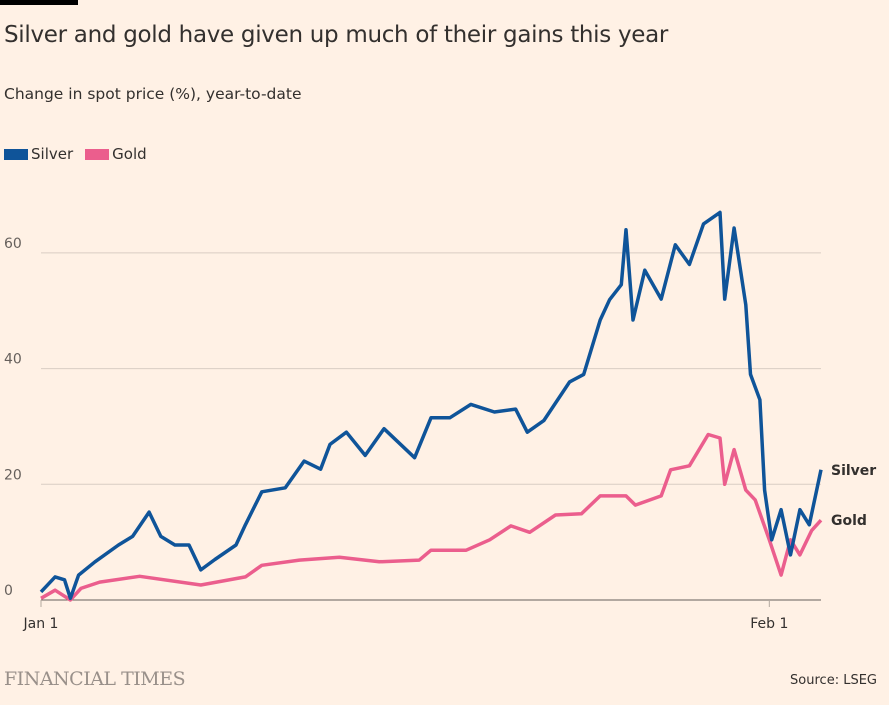 The image size is (889, 705). What do you see at coordinates (13, 360) in the screenshot?
I see `y-tick-label: 40` at bounding box center [13, 360].